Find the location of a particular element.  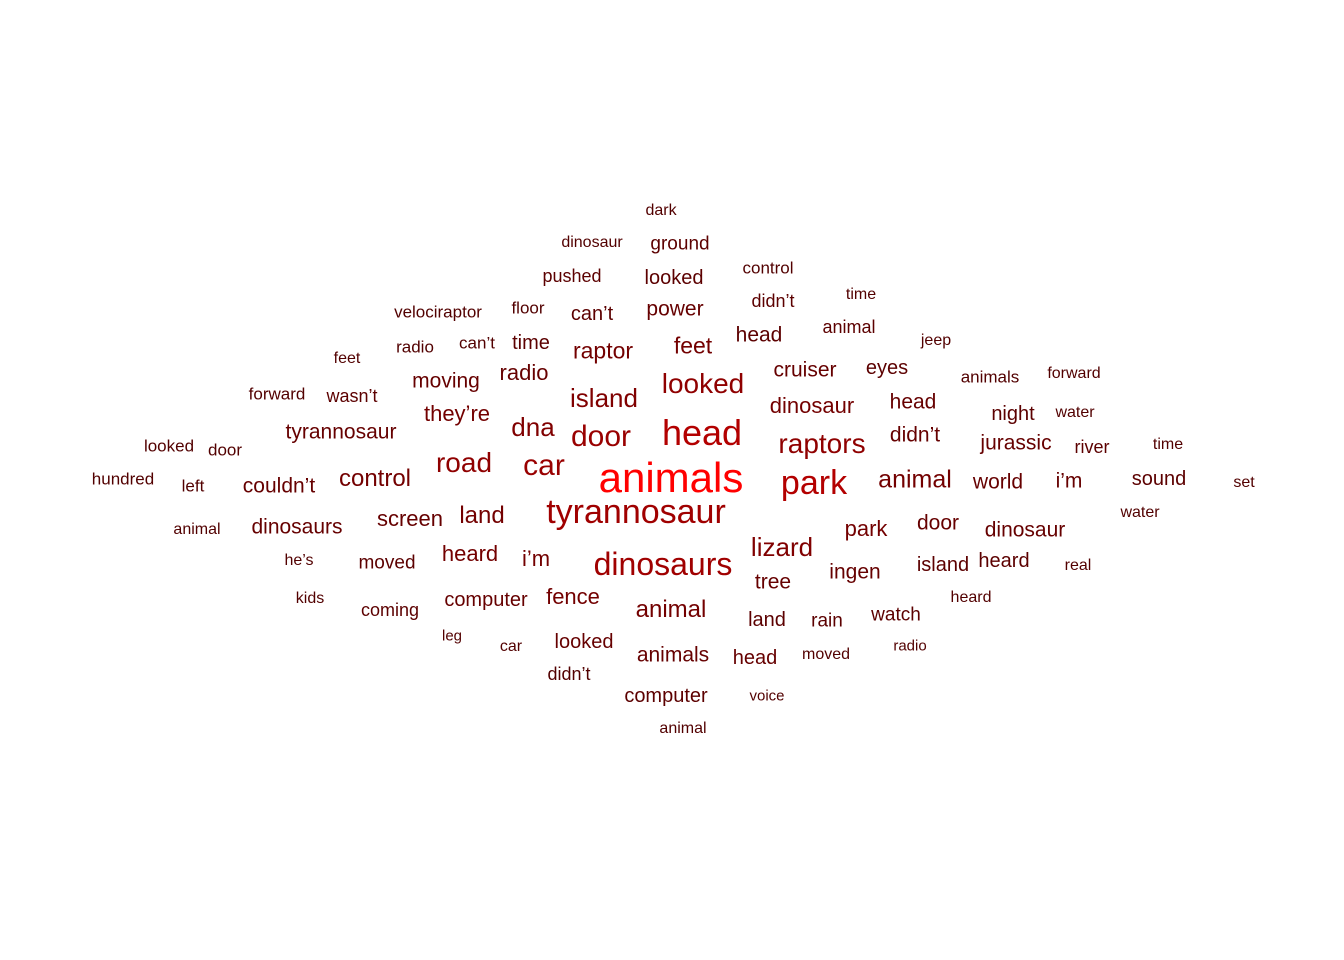

cloud-word: leg is located at coordinates (452, 636).